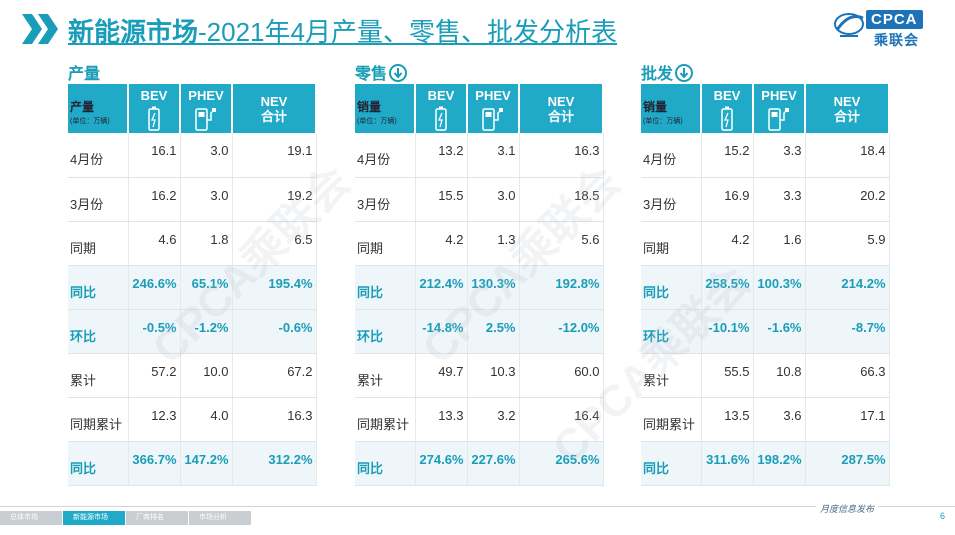 This screenshot has width=955, height=535. What do you see at coordinates (493, 155) in the screenshot?
I see `phev-cell: 3.1` at bounding box center [493, 155].